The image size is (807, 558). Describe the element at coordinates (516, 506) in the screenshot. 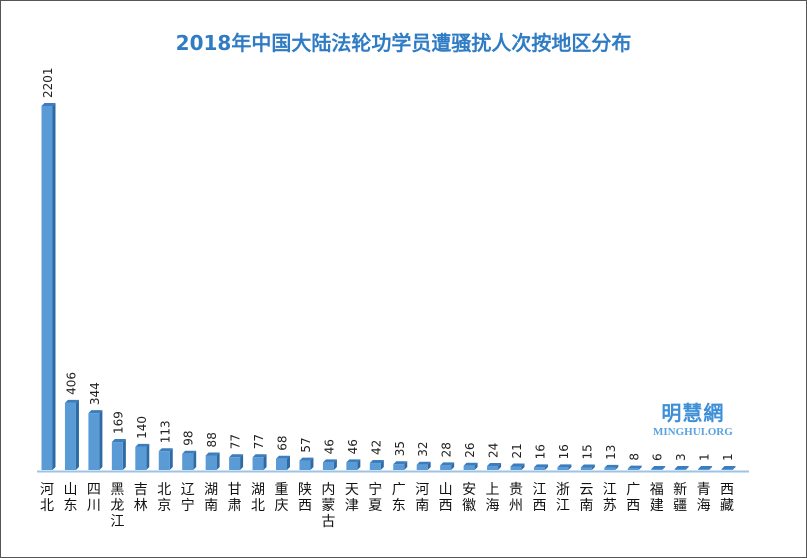

I see `category-label: 州` at that location.